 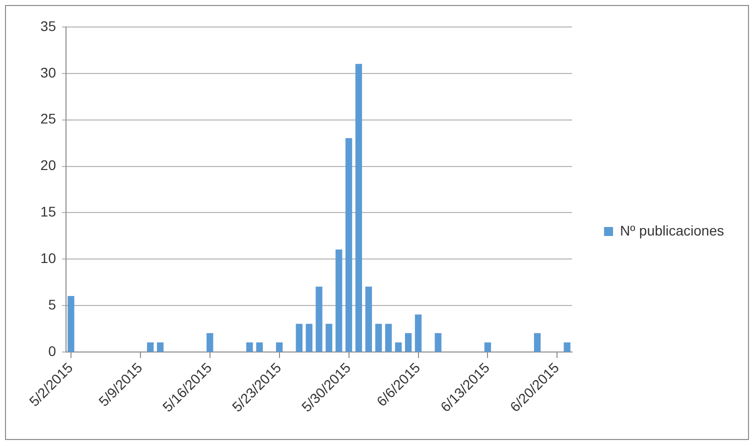 What do you see at coordinates (48, 26) in the screenshot?
I see `y-tick-label: 35` at bounding box center [48, 26].